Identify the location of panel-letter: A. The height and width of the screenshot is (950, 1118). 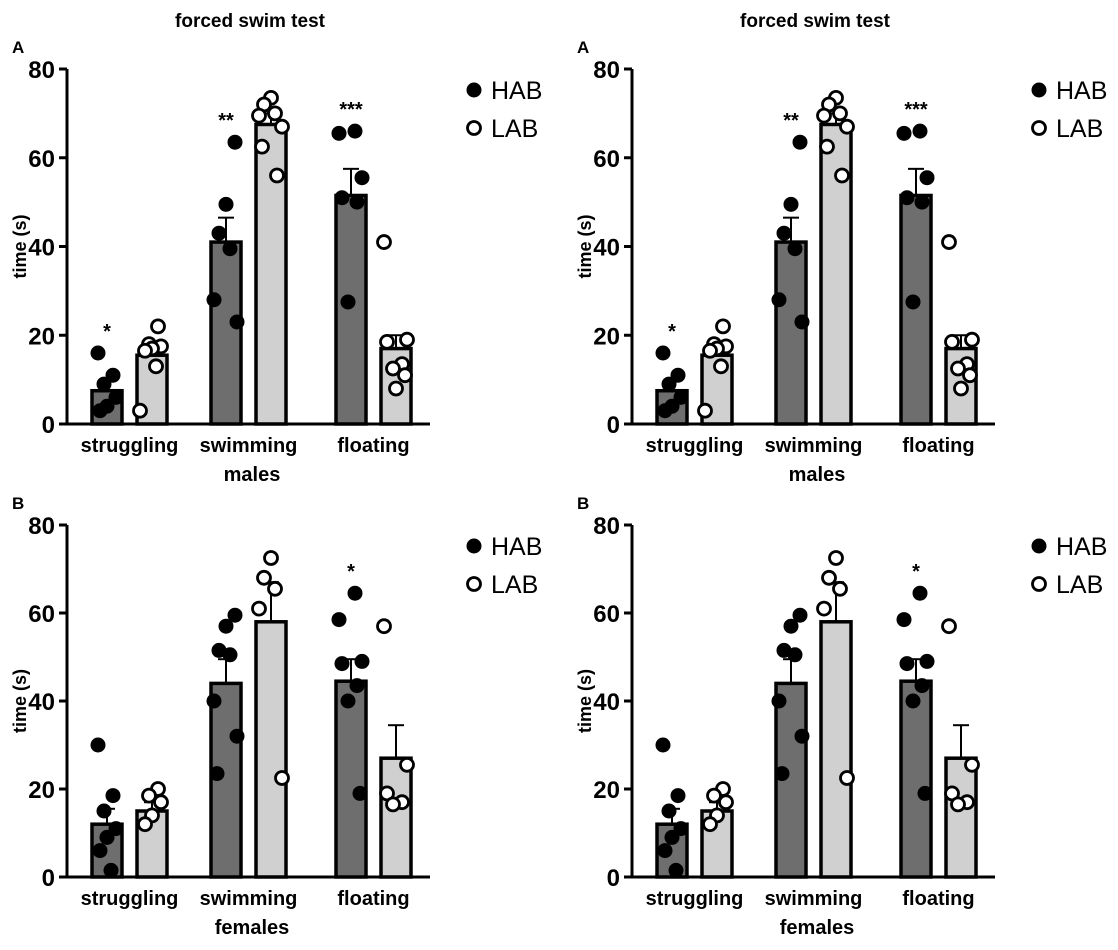
(18, 47).